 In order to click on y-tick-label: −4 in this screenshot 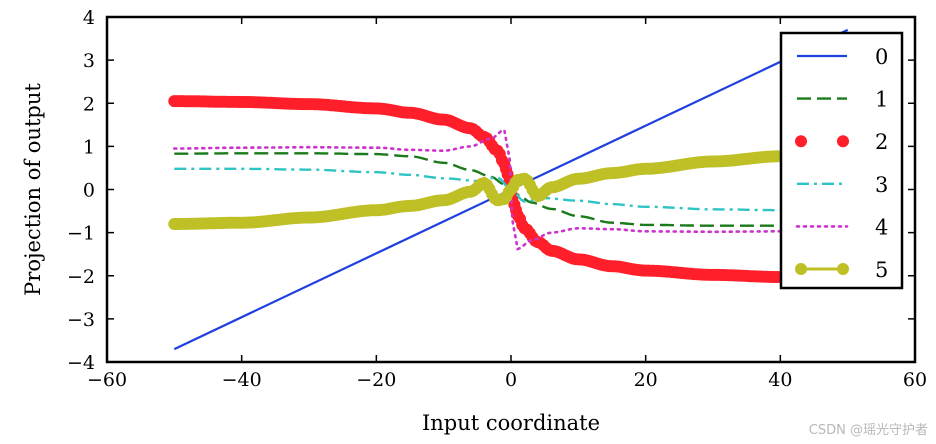, I will do `click(81, 363)`.